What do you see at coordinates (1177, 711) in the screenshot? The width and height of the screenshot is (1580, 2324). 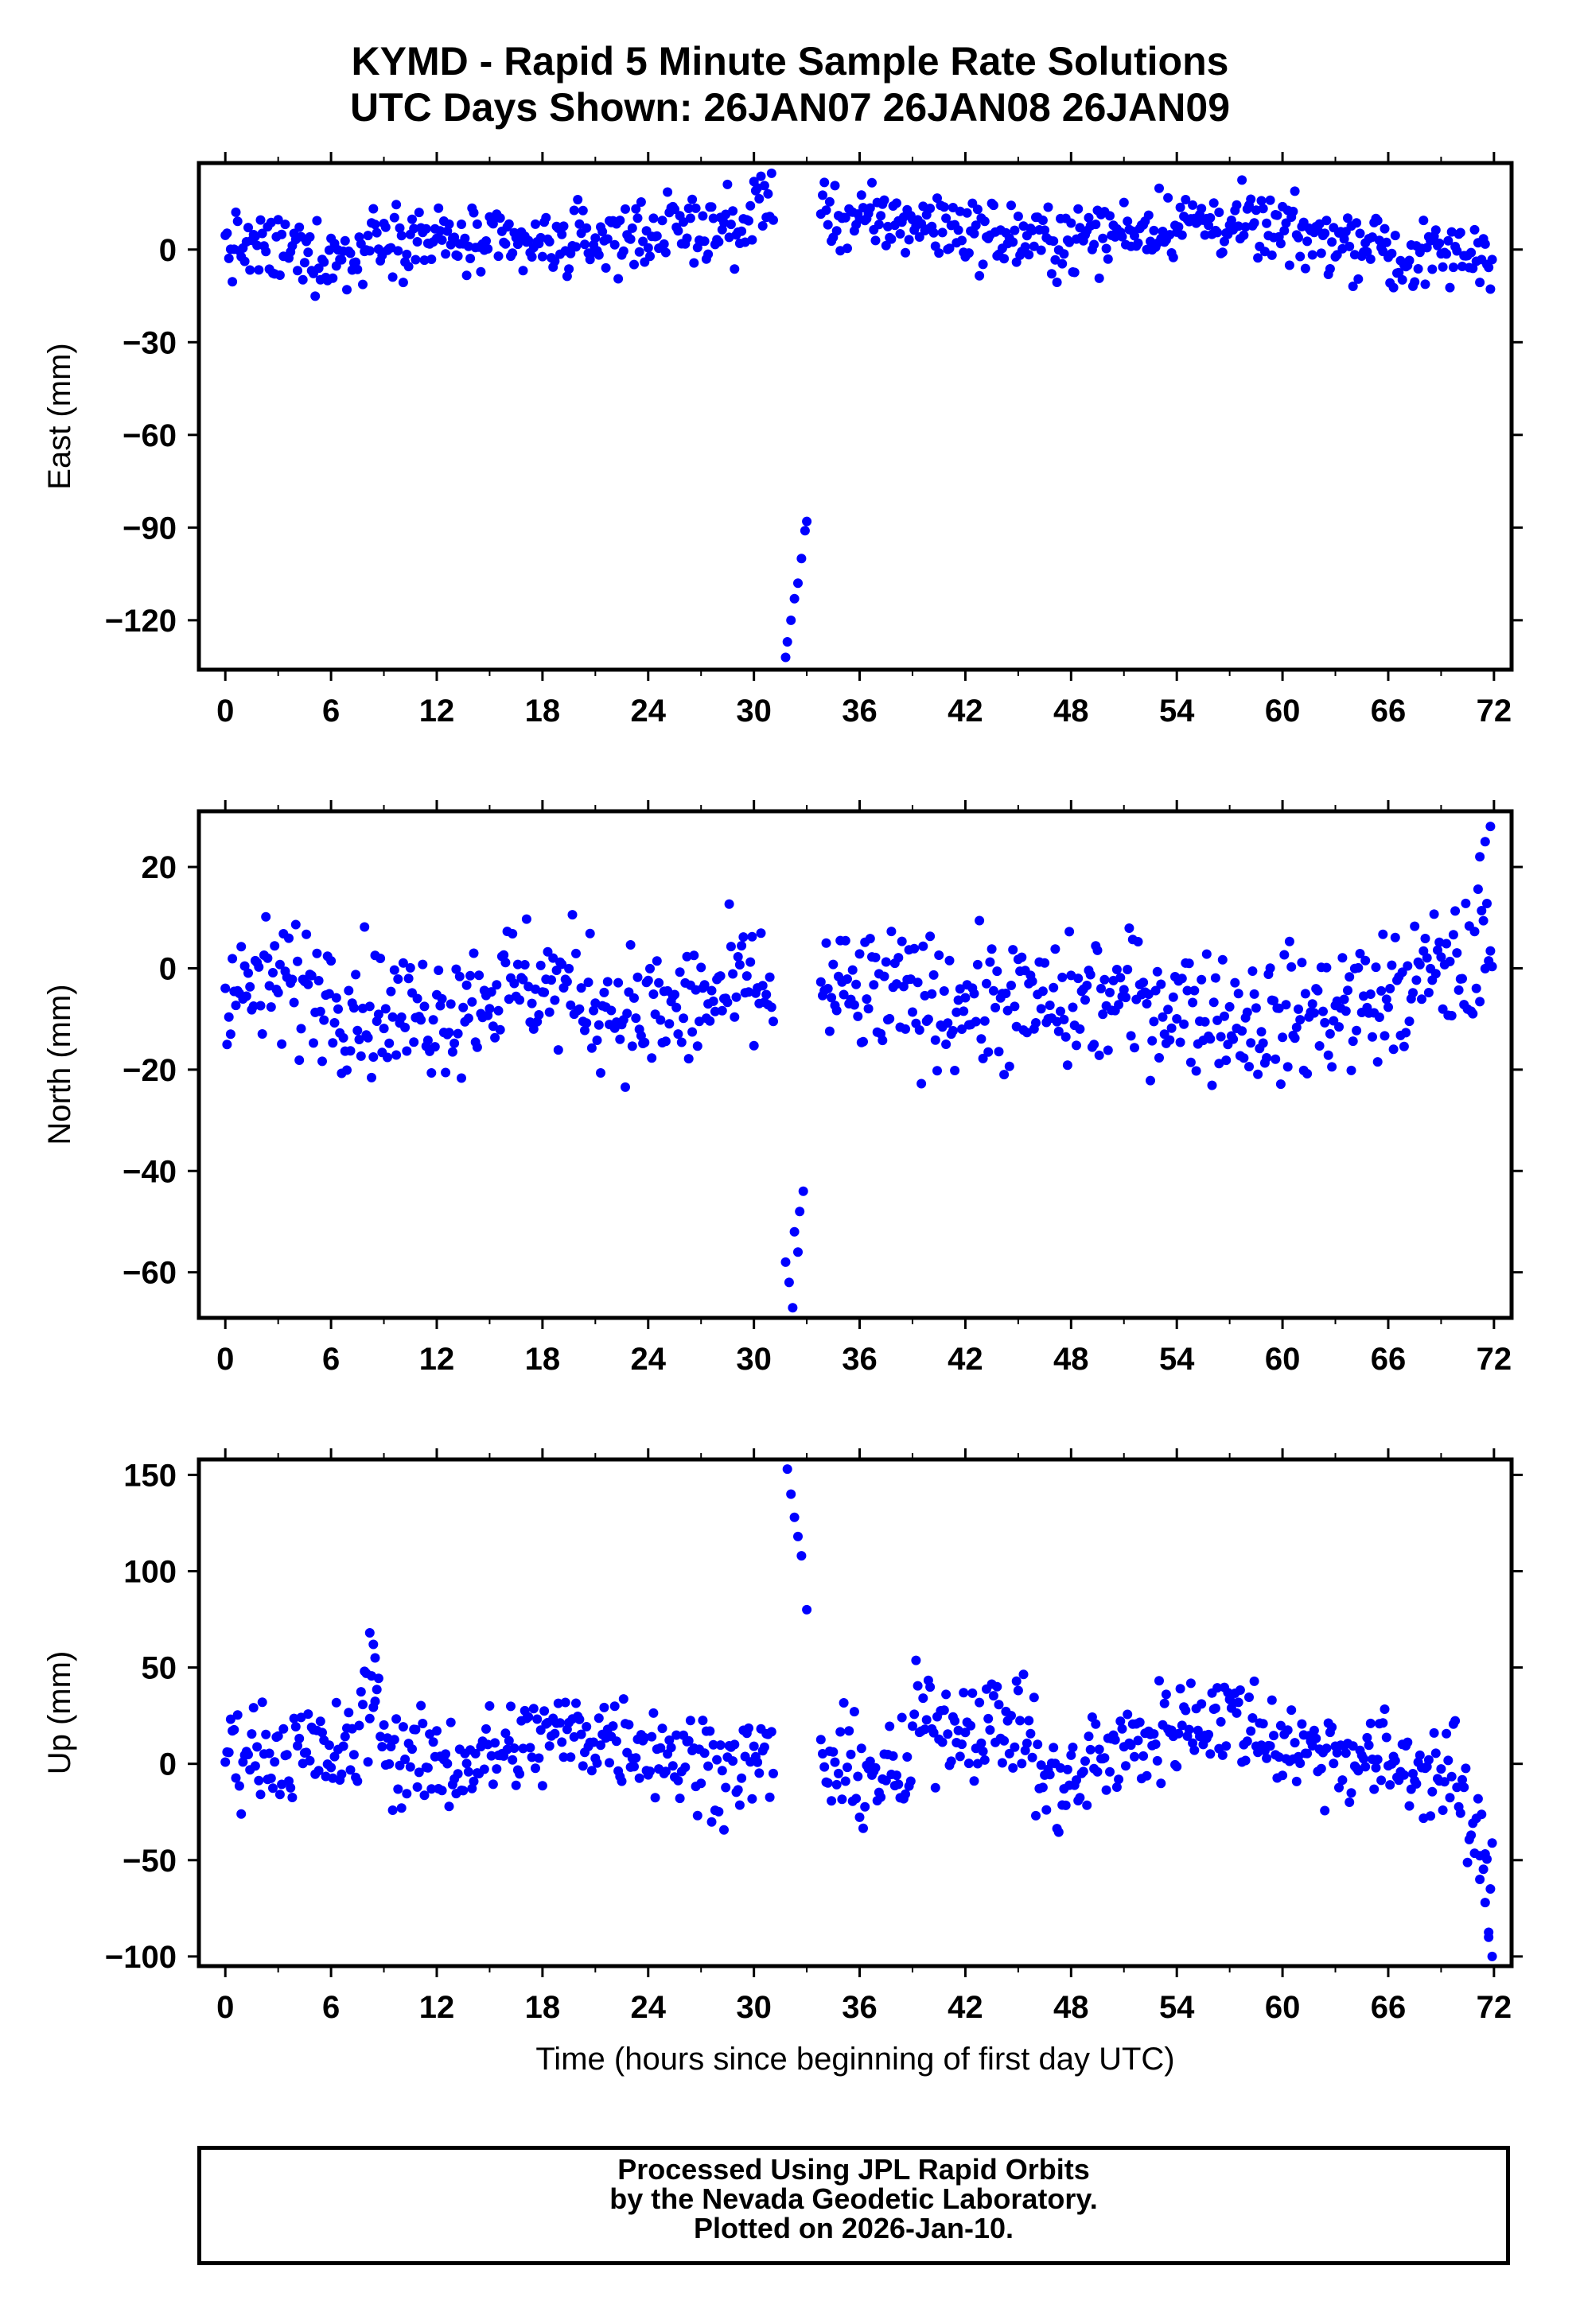 I see `x-tick-label: 54` at bounding box center [1177, 711].